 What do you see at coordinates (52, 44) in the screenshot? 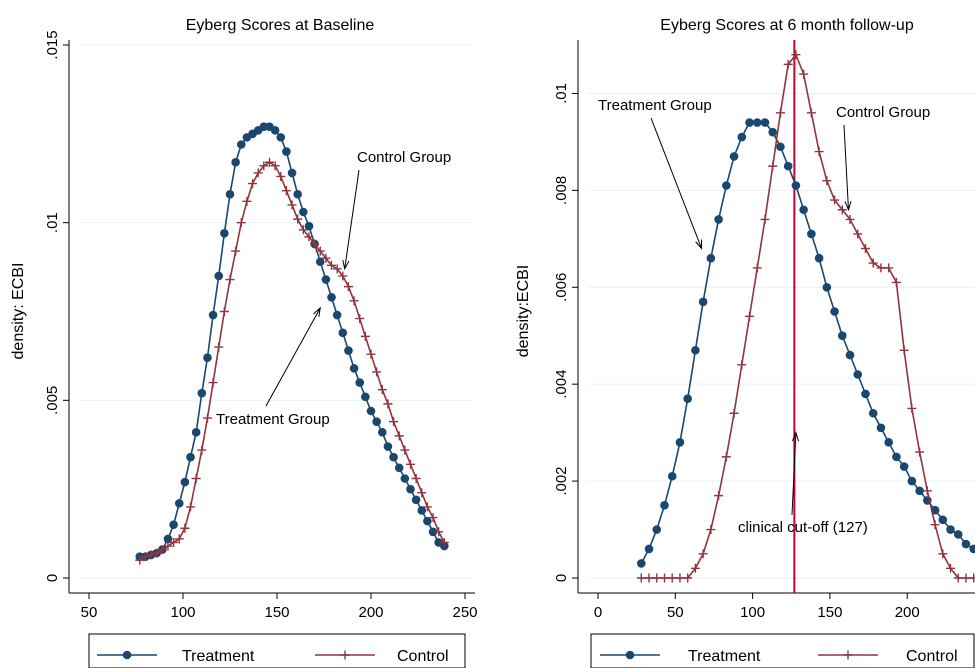
I see `y-tick-label: .015` at bounding box center [52, 44].